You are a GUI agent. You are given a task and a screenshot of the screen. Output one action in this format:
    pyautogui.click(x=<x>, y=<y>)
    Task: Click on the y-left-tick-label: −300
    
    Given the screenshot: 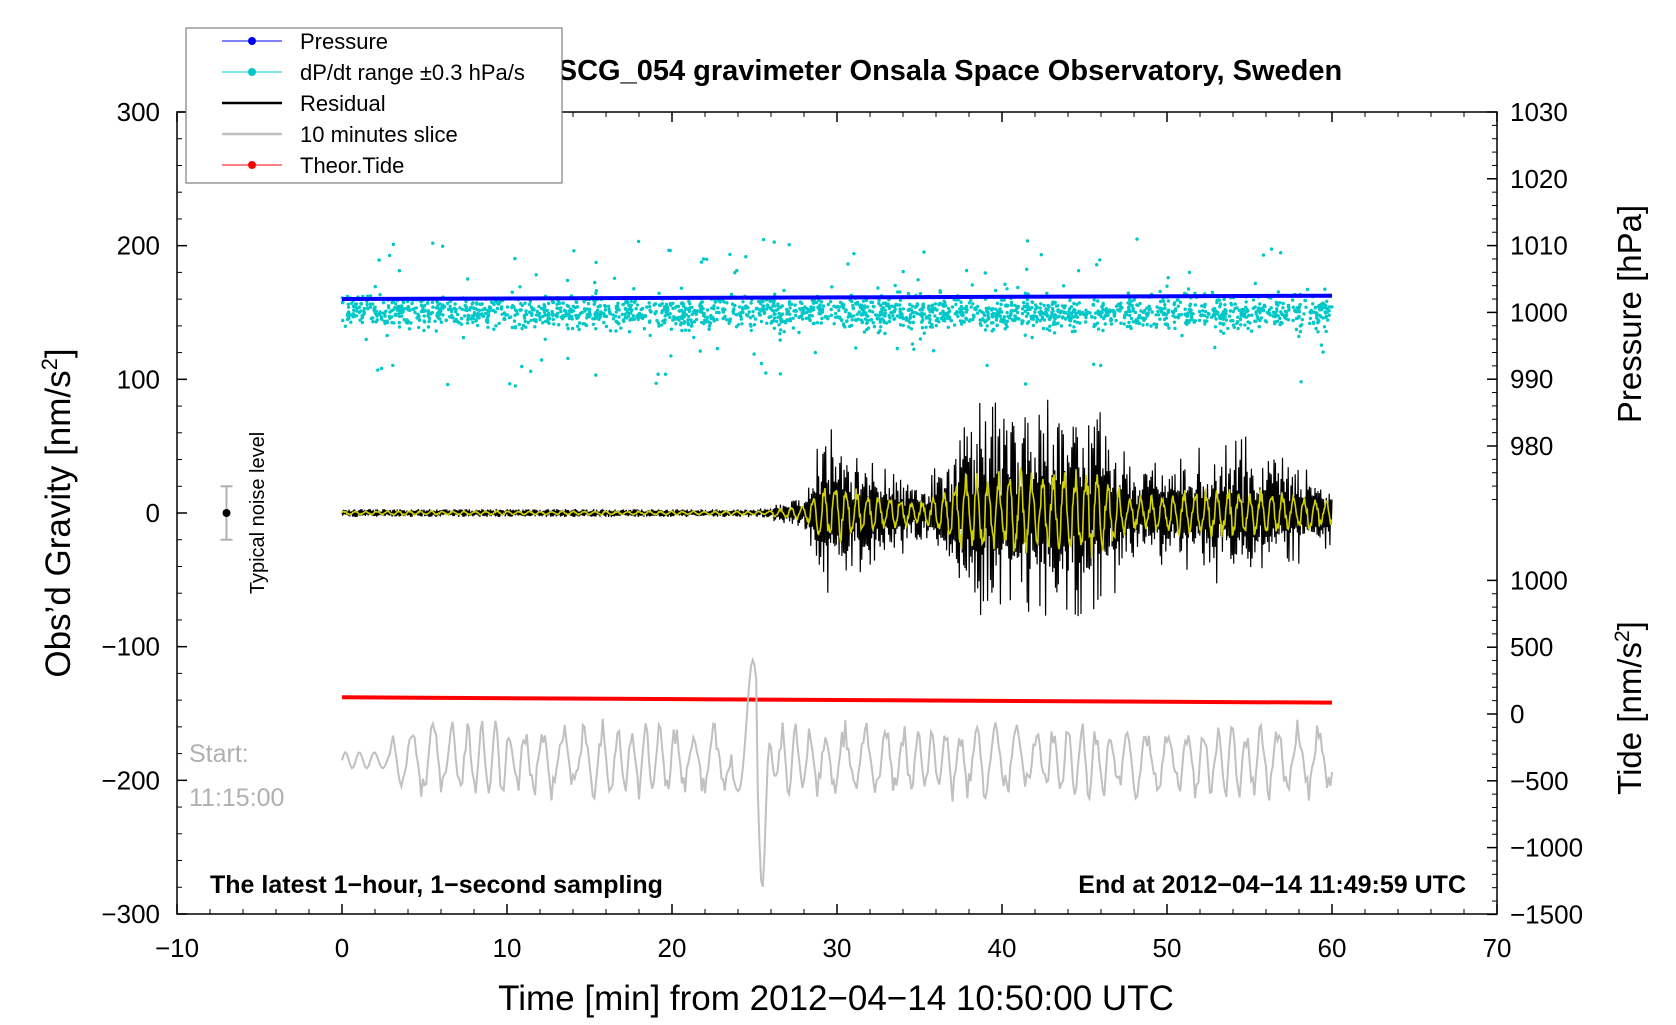 What is the action you would take?
    pyautogui.click(x=130, y=914)
    